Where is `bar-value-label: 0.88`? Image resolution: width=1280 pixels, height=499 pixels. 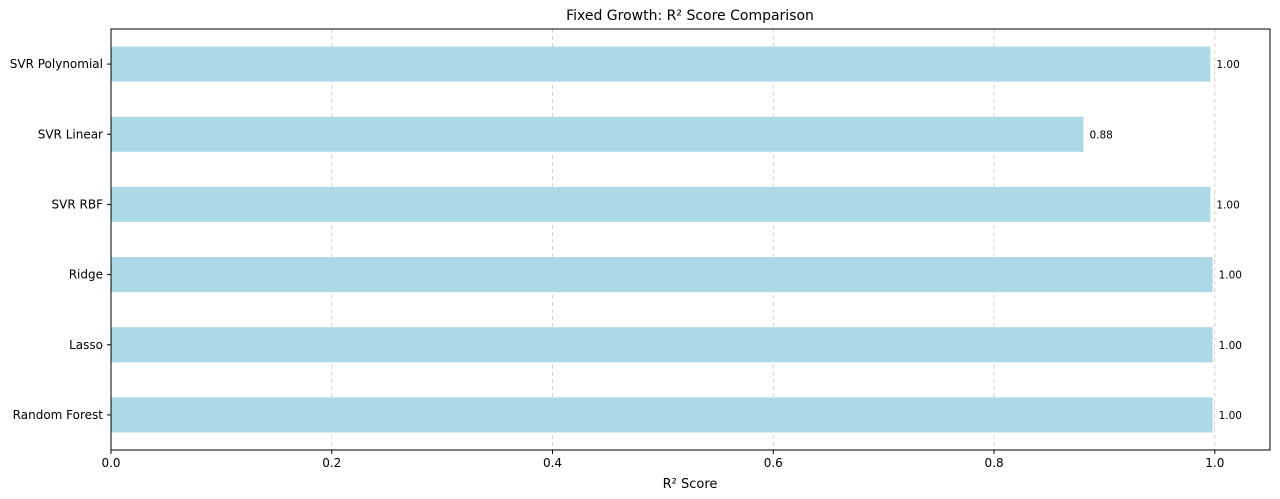
bar-value-label: 0.88 is located at coordinates (1100, 135).